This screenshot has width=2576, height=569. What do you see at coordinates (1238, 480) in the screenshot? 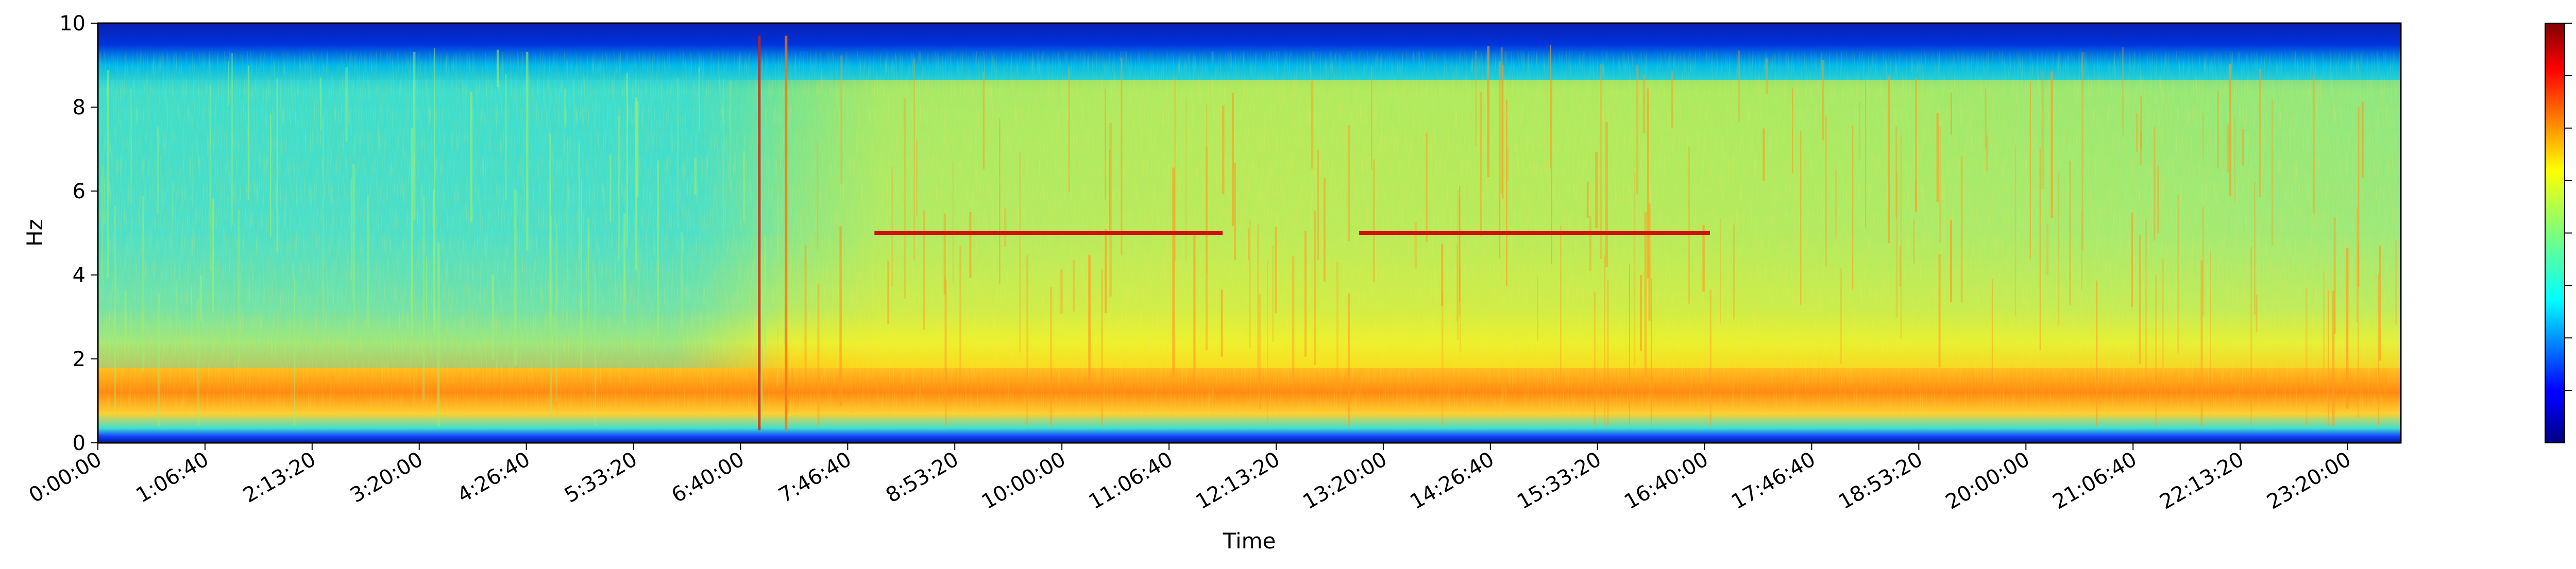
I see `x-tick-label: 12:13:20` at bounding box center [1238, 480].